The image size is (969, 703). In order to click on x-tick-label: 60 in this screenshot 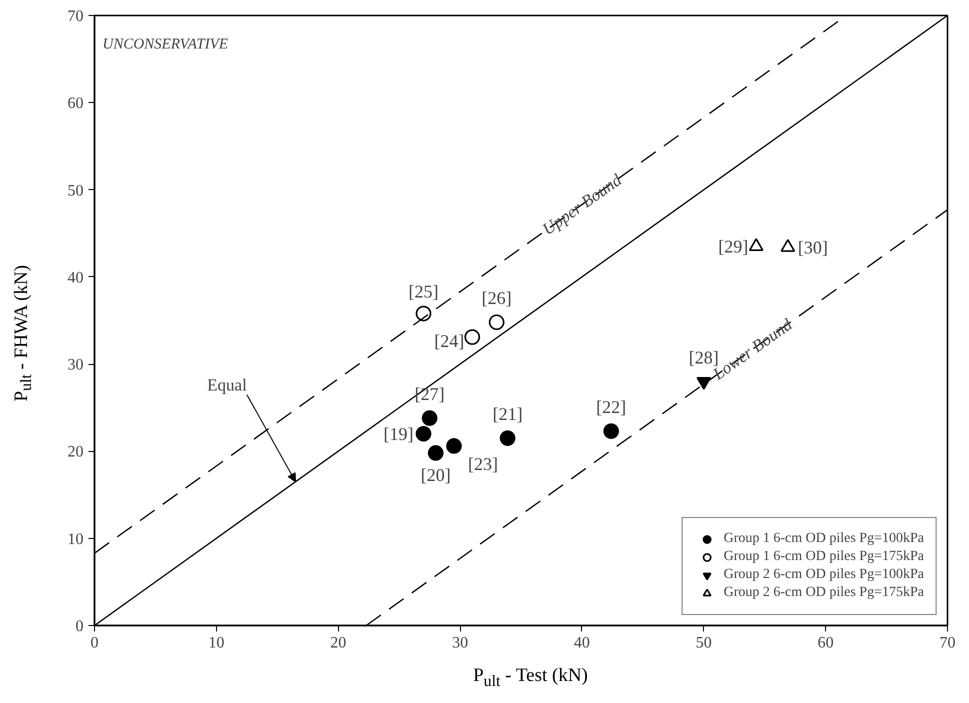, I will do `click(826, 643)`.